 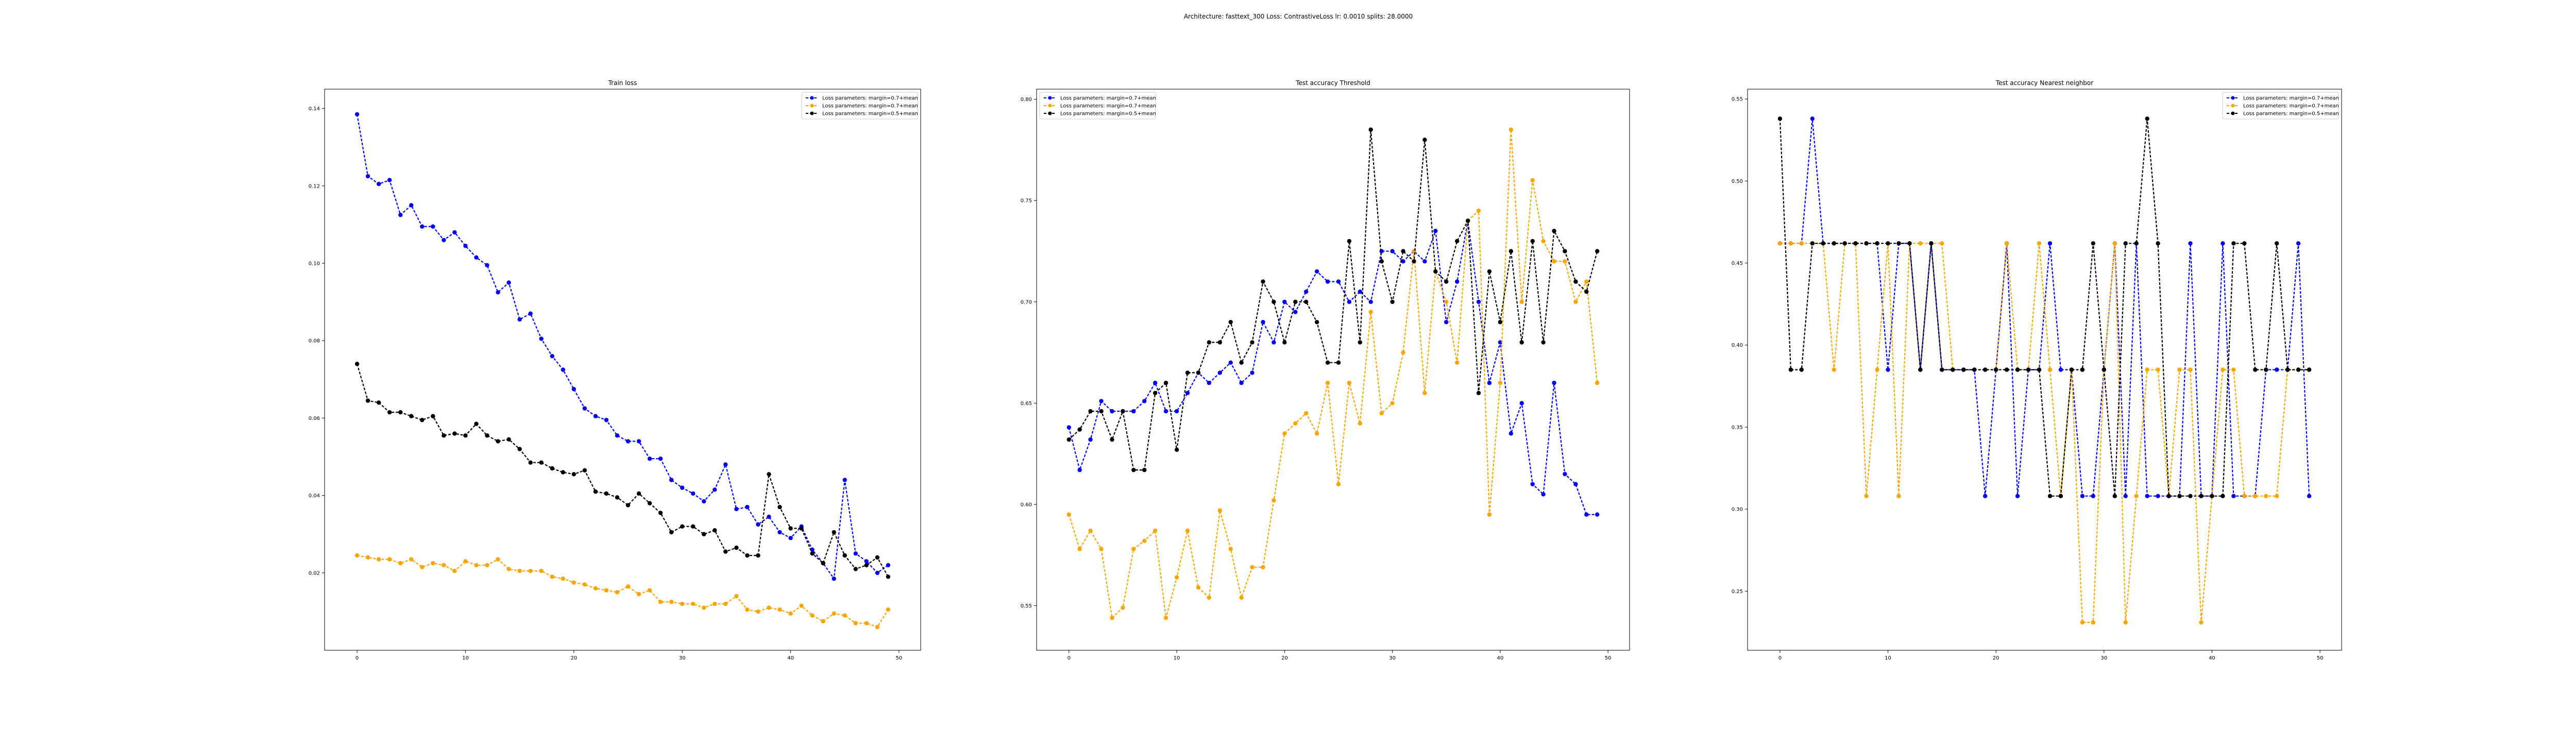 I want to click on y-tick-label: 0.04, so click(x=314, y=496).